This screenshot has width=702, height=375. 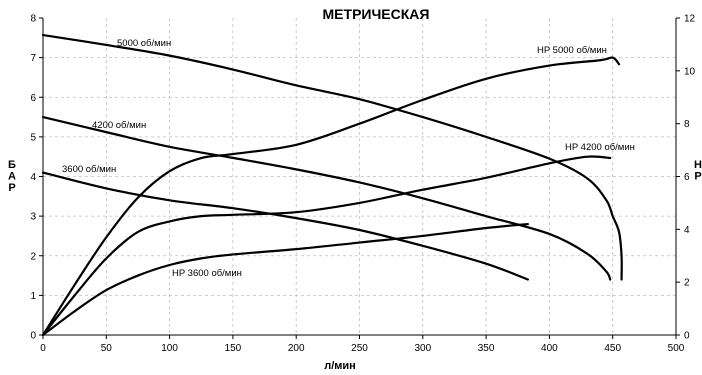 What do you see at coordinates (33, 19) in the screenshot?
I see `y-left-tick-label: 8` at bounding box center [33, 19].